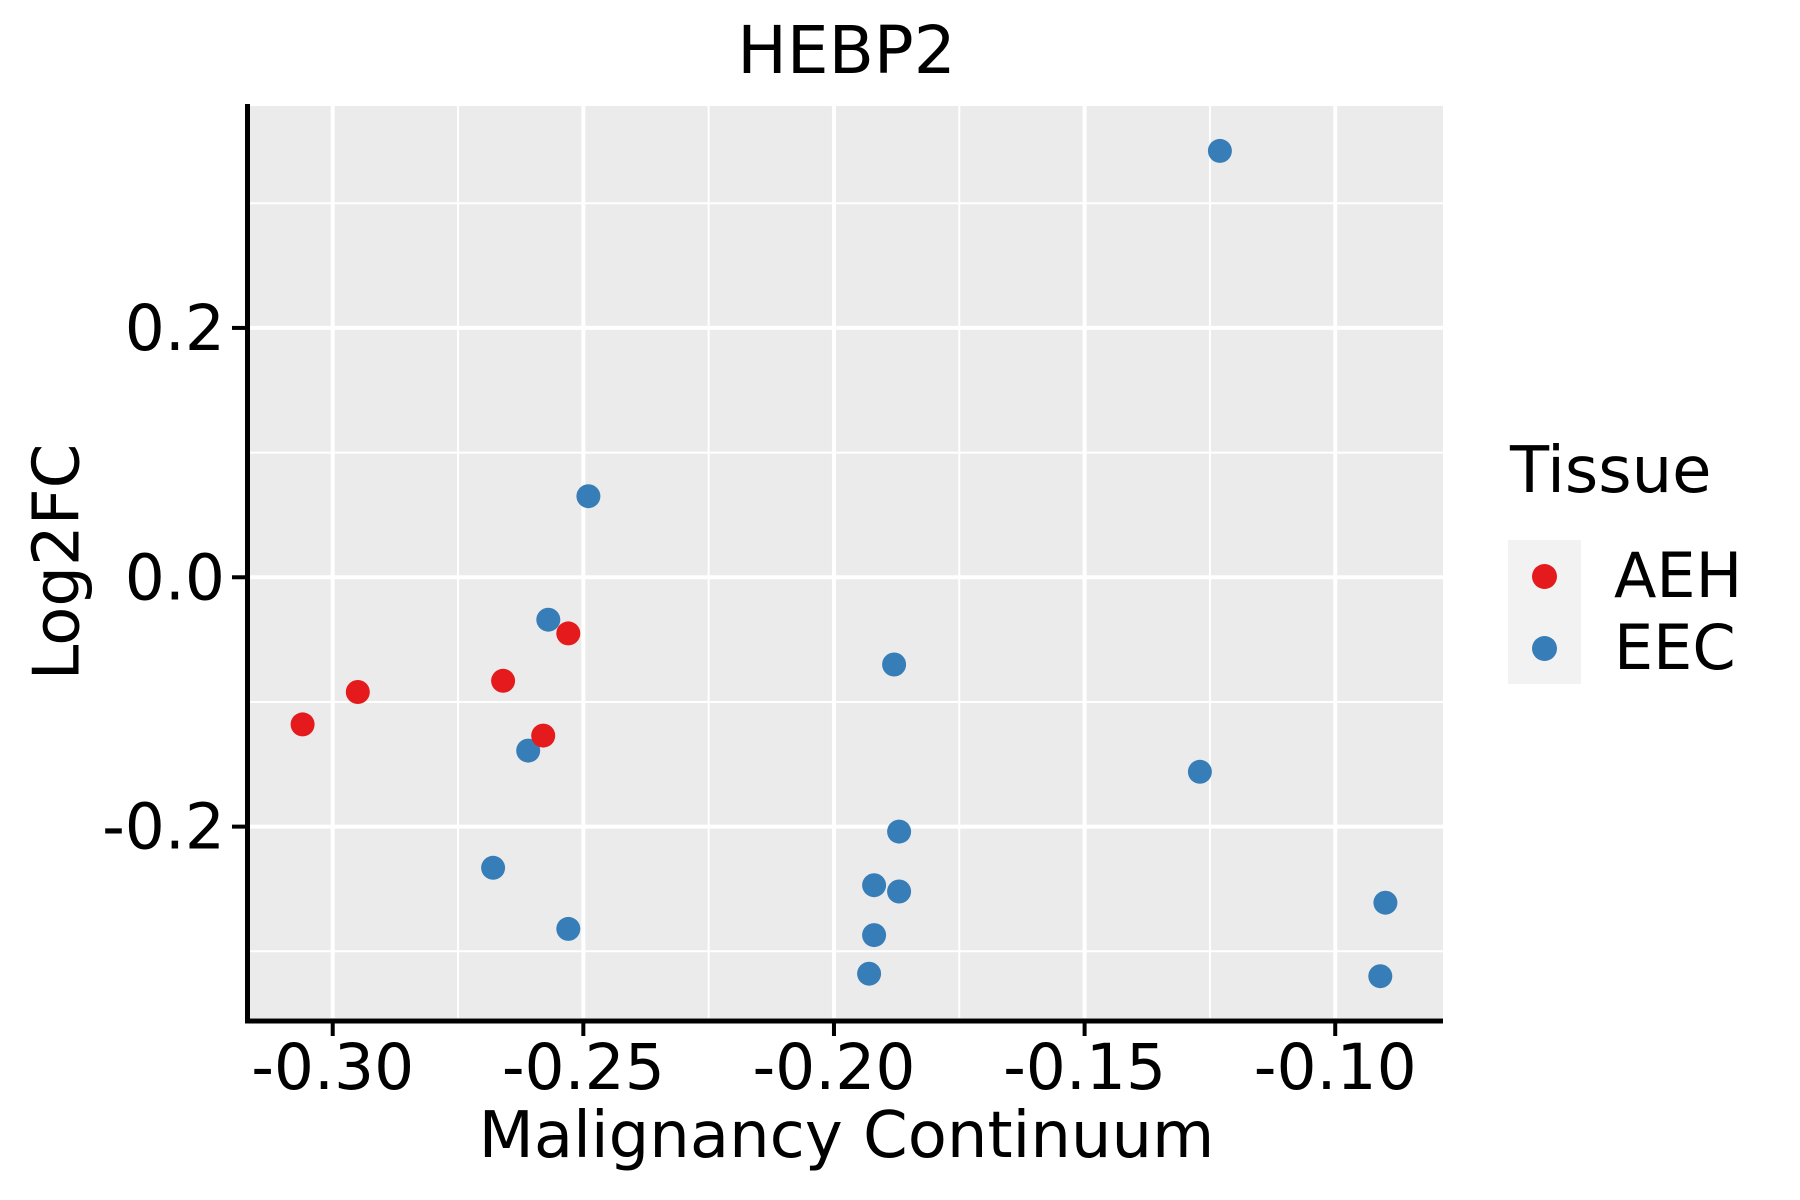 The image size is (1800, 1200). What do you see at coordinates (1084, 1067) in the screenshot?
I see `x-tick-label: -0.15` at bounding box center [1084, 1067].